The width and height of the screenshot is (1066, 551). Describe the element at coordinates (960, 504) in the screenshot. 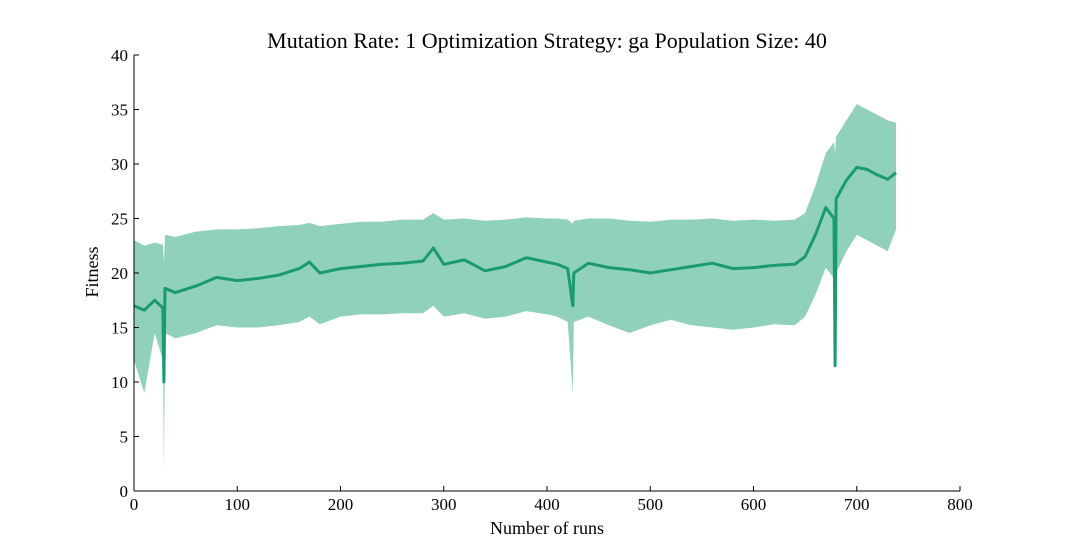

I see `x-tick-label: 800` at that location.